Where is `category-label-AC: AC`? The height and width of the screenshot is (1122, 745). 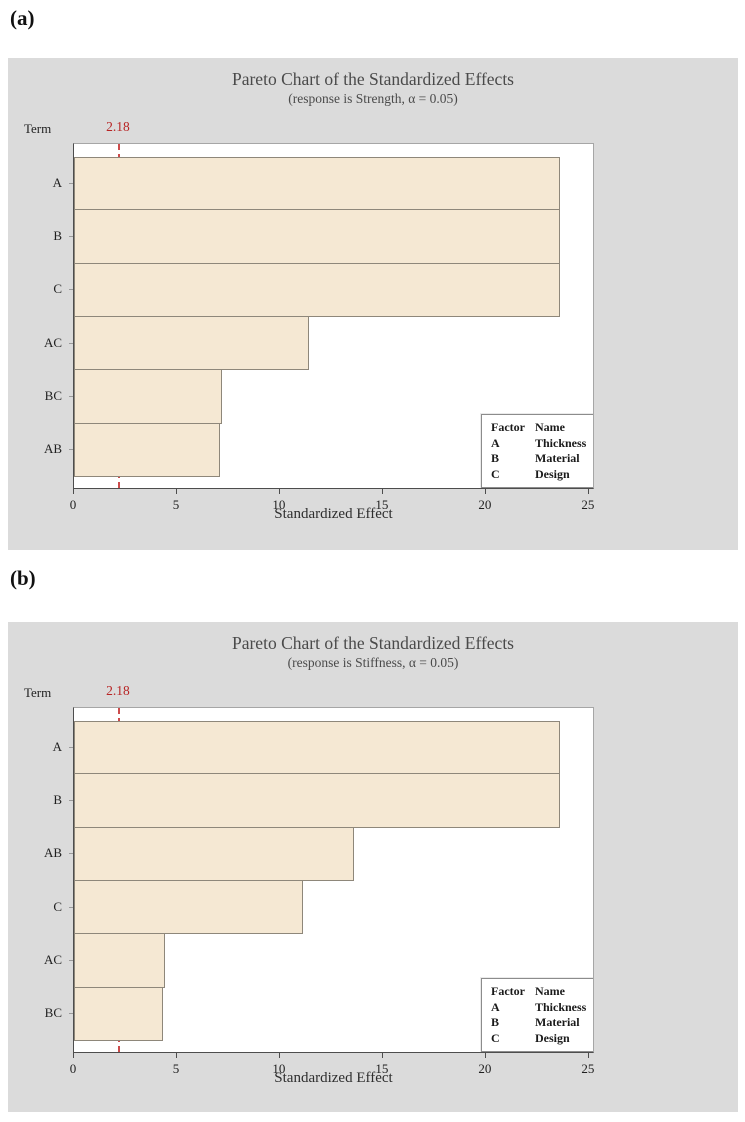
category-label-AC: AC is located at coordinates (52, 342).